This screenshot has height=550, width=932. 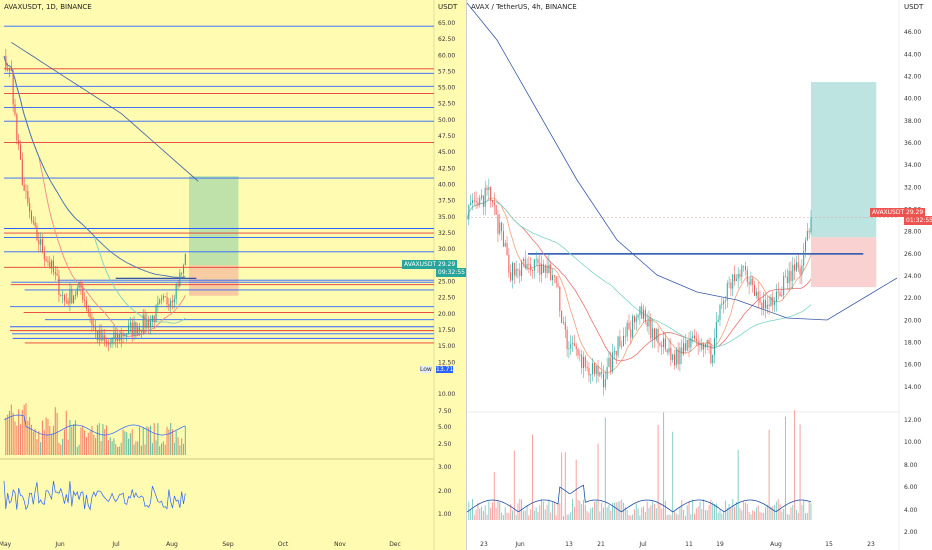 What do you see at coordinates (914, 7) in the screenshot?
I see `right-price-axis-unit: USDT` at bounding box center [914, 7].